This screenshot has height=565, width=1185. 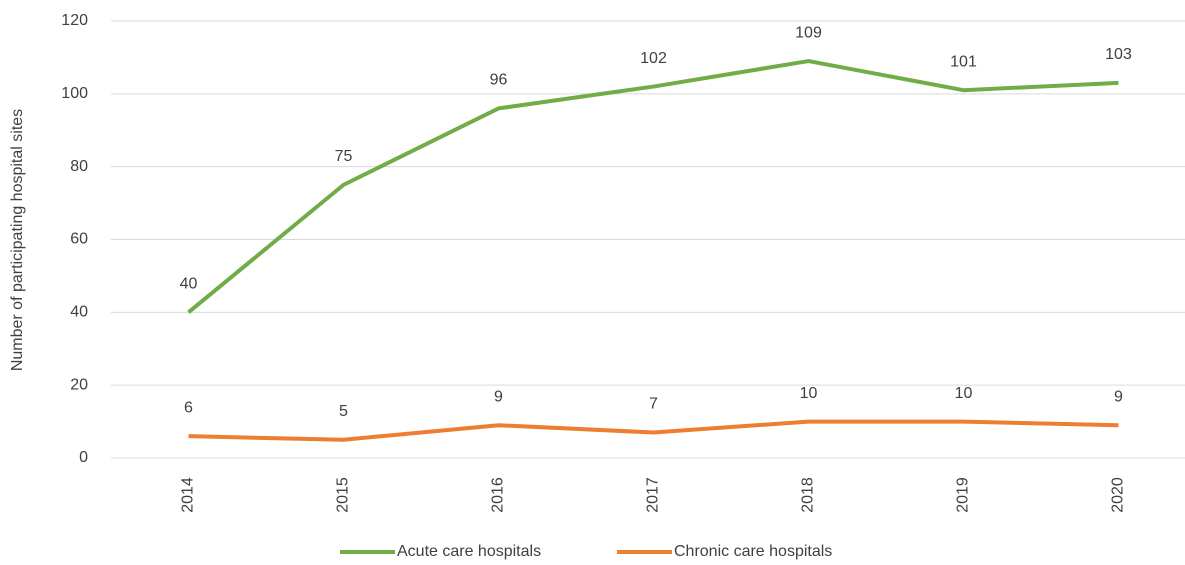 I want to click on data-label: 109, so click(x=808, y=32).